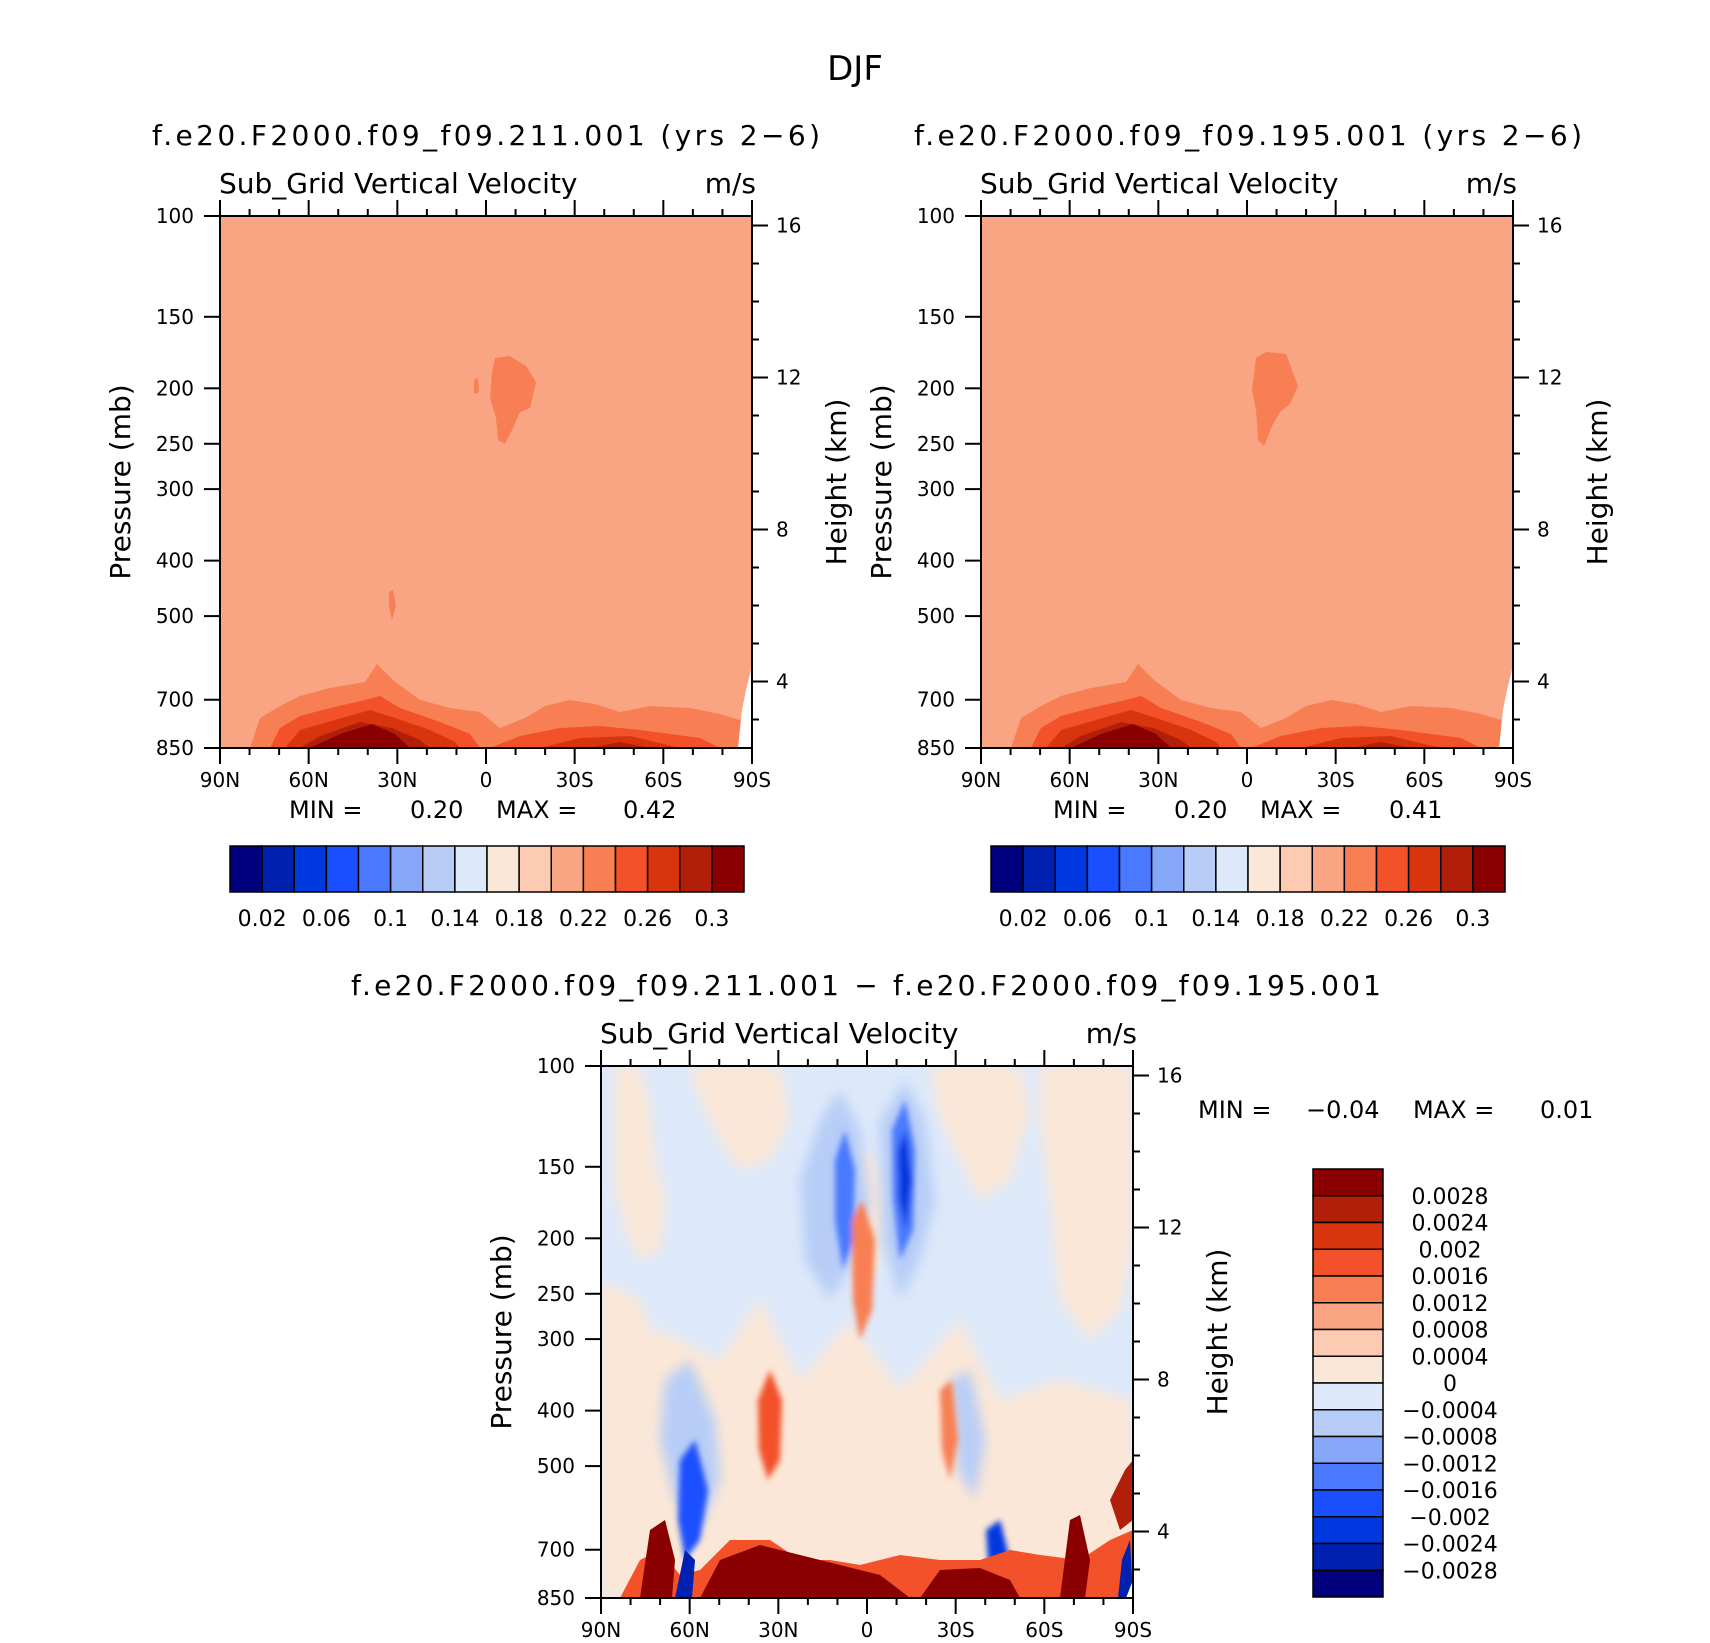 The width and height of the screenshot is (1710, 1643). I want to click on colorbar-label: 0.3, so click(711, 919).